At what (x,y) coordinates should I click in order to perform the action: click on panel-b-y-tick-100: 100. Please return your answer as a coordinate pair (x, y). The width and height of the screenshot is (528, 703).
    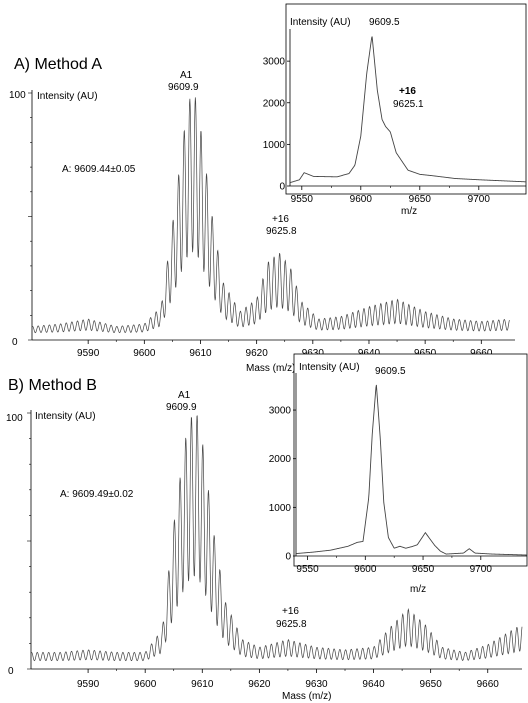
    Looking at the image, I should click on (14, 418).